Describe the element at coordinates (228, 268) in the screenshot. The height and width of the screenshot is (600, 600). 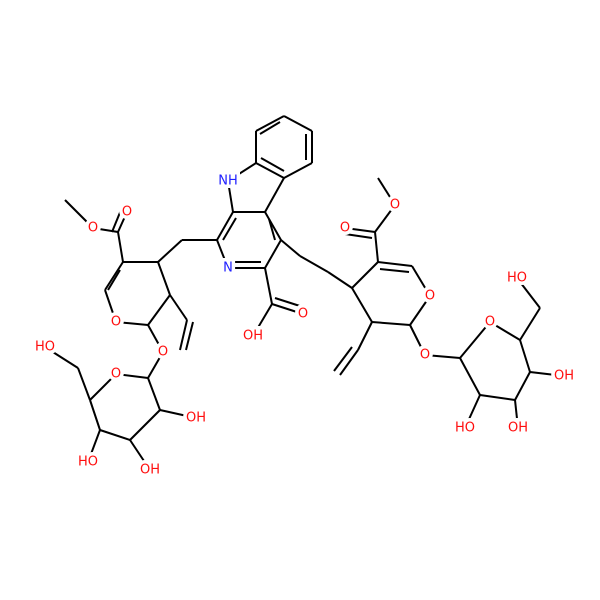
I see `atom-label: N` at that location.